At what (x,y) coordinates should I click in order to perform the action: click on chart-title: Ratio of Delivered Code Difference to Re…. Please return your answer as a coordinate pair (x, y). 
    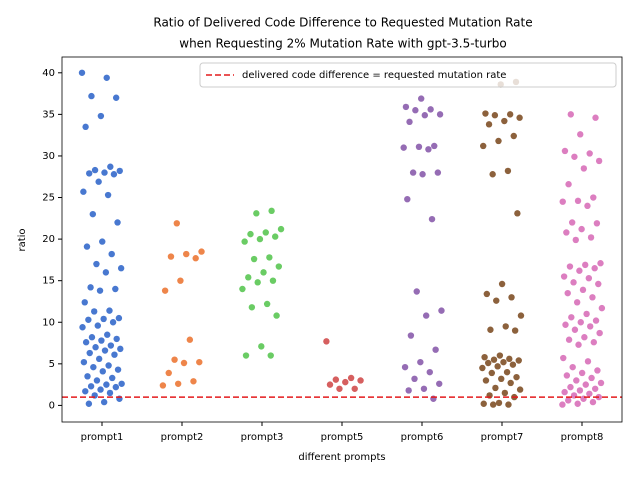
    Looking at the image, I should click on (342, 23).